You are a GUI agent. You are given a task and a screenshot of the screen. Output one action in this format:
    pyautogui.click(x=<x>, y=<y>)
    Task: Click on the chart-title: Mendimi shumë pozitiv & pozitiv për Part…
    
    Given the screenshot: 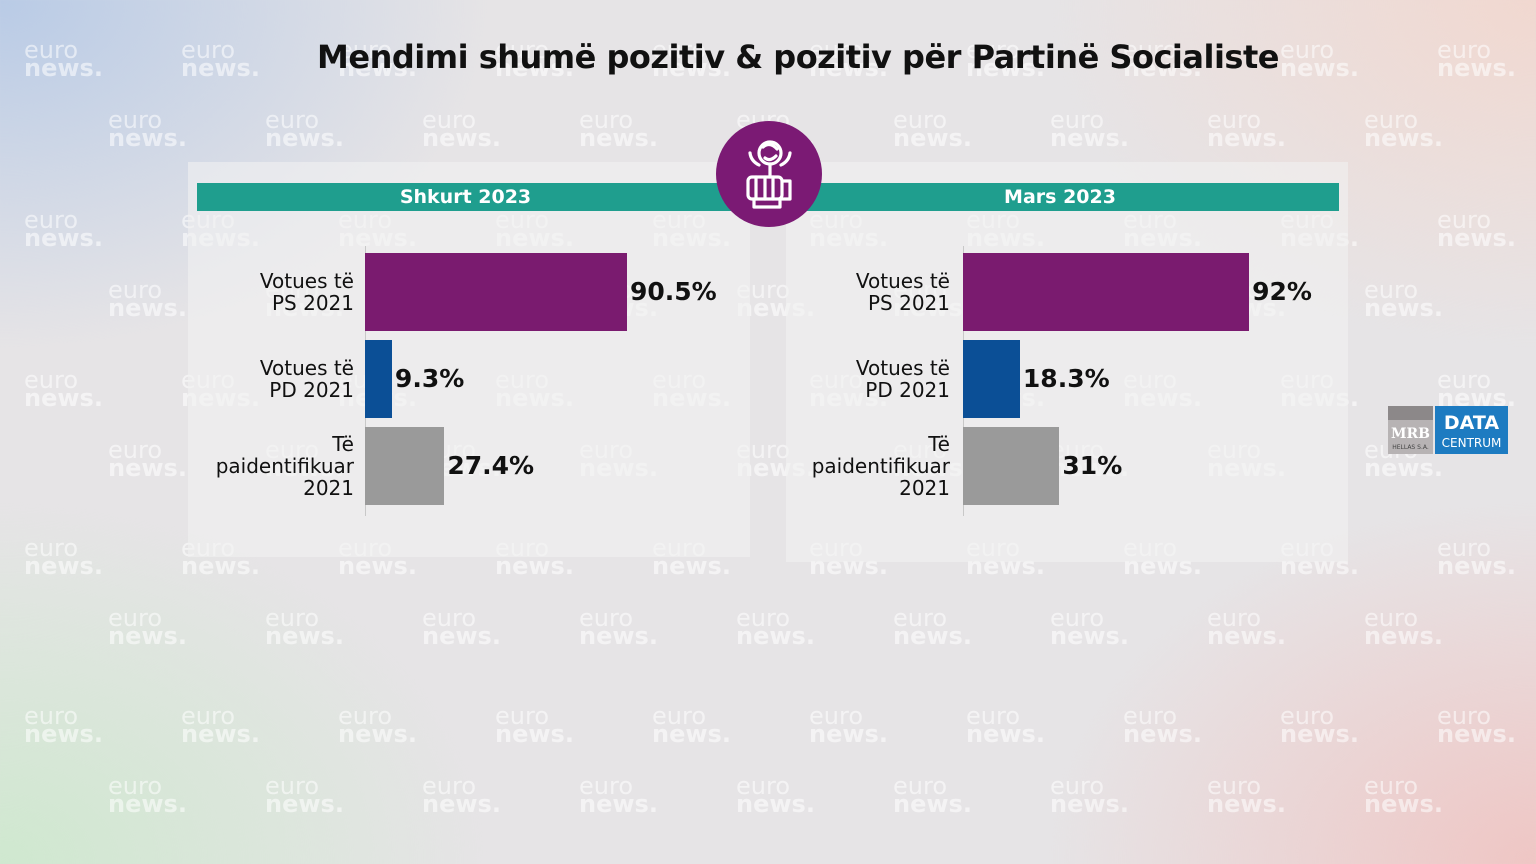 What is the action you would take?
    pyautogui.click(x=798, y=57)
    